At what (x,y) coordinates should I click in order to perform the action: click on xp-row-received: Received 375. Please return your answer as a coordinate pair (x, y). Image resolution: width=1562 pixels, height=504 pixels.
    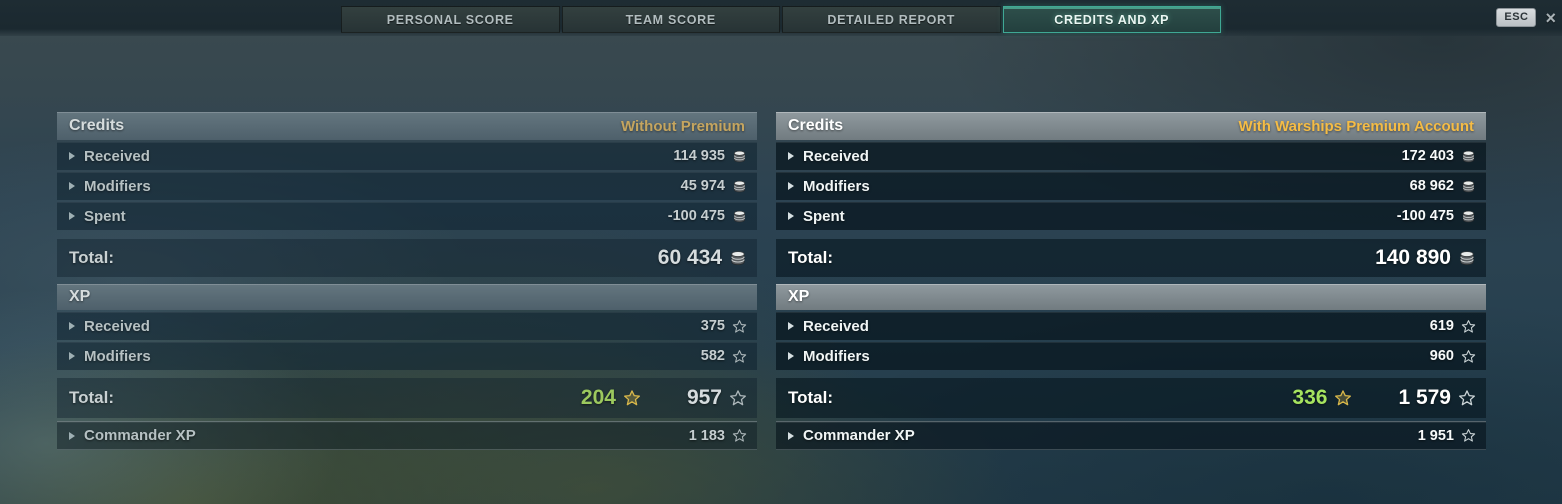
    Looking at the image, I should click on (407, 326).